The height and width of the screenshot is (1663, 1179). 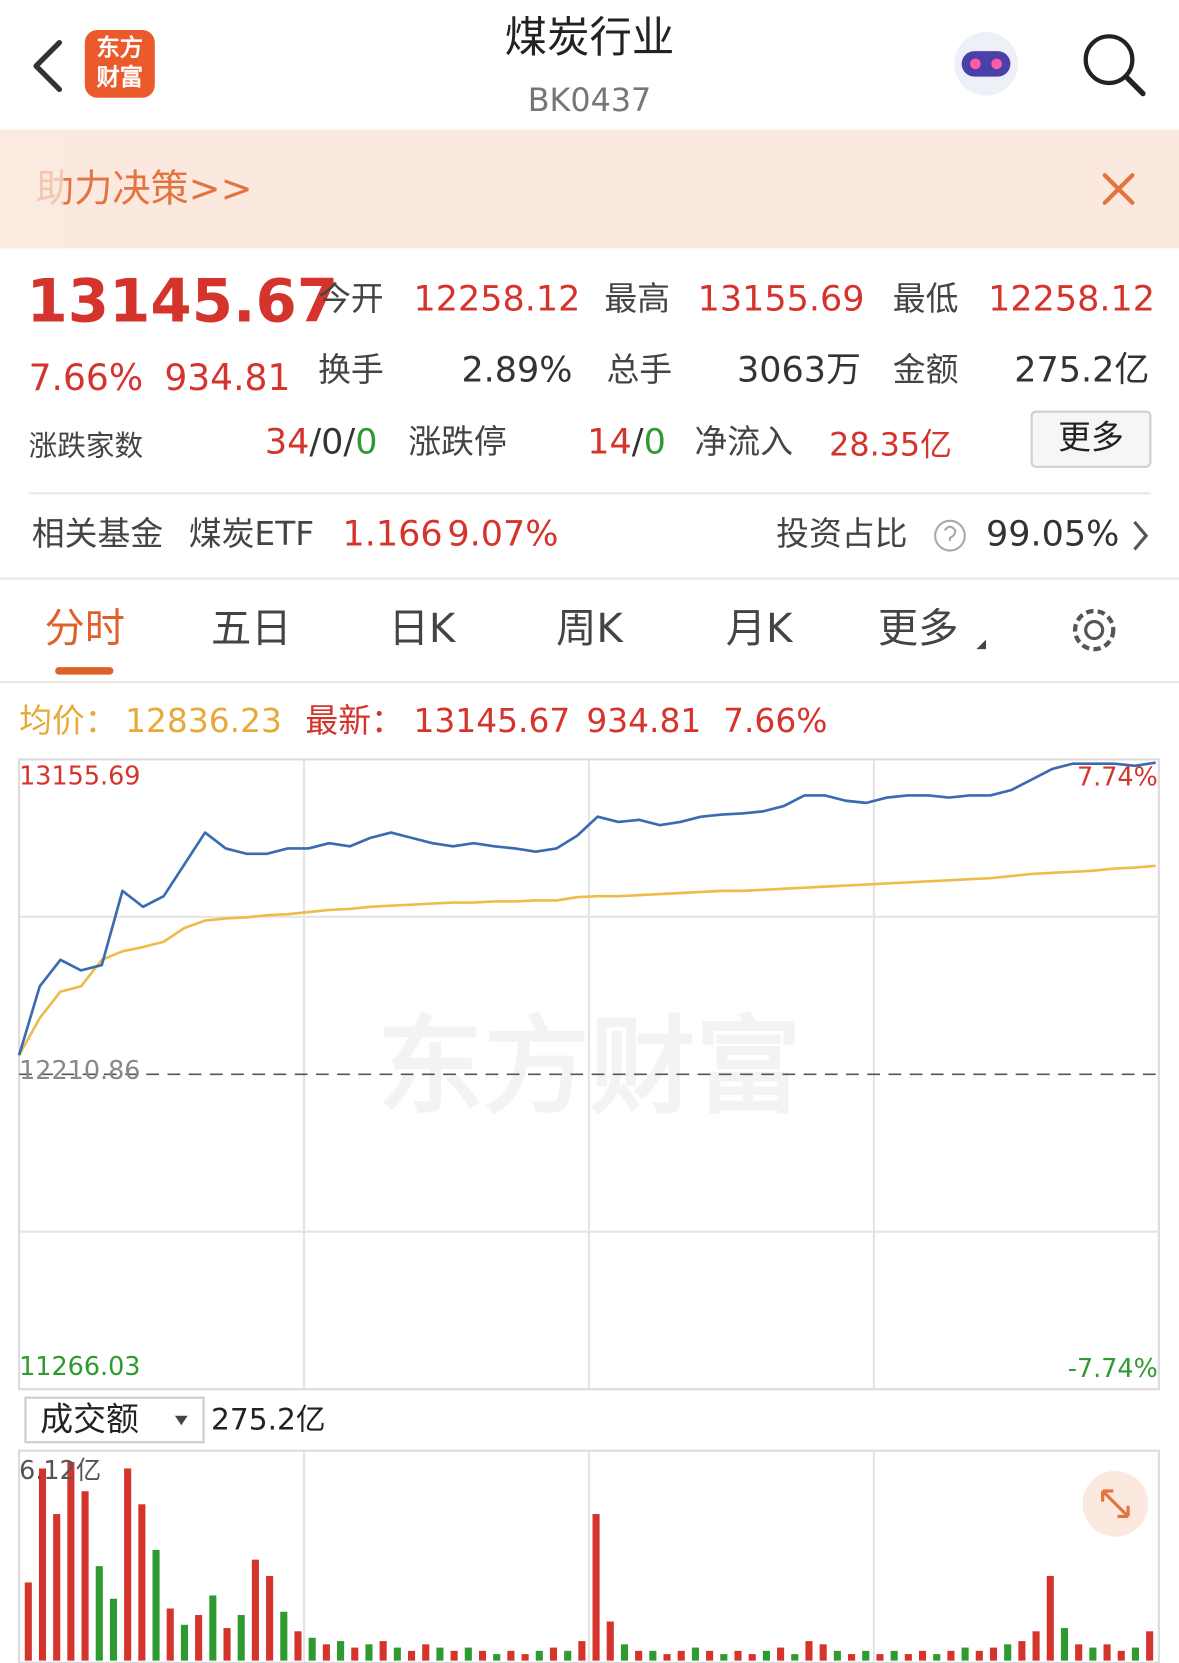 I want to click on tab-bar: 分时 五日 日K 周K 月K 更多, so click(x=502, y=629).